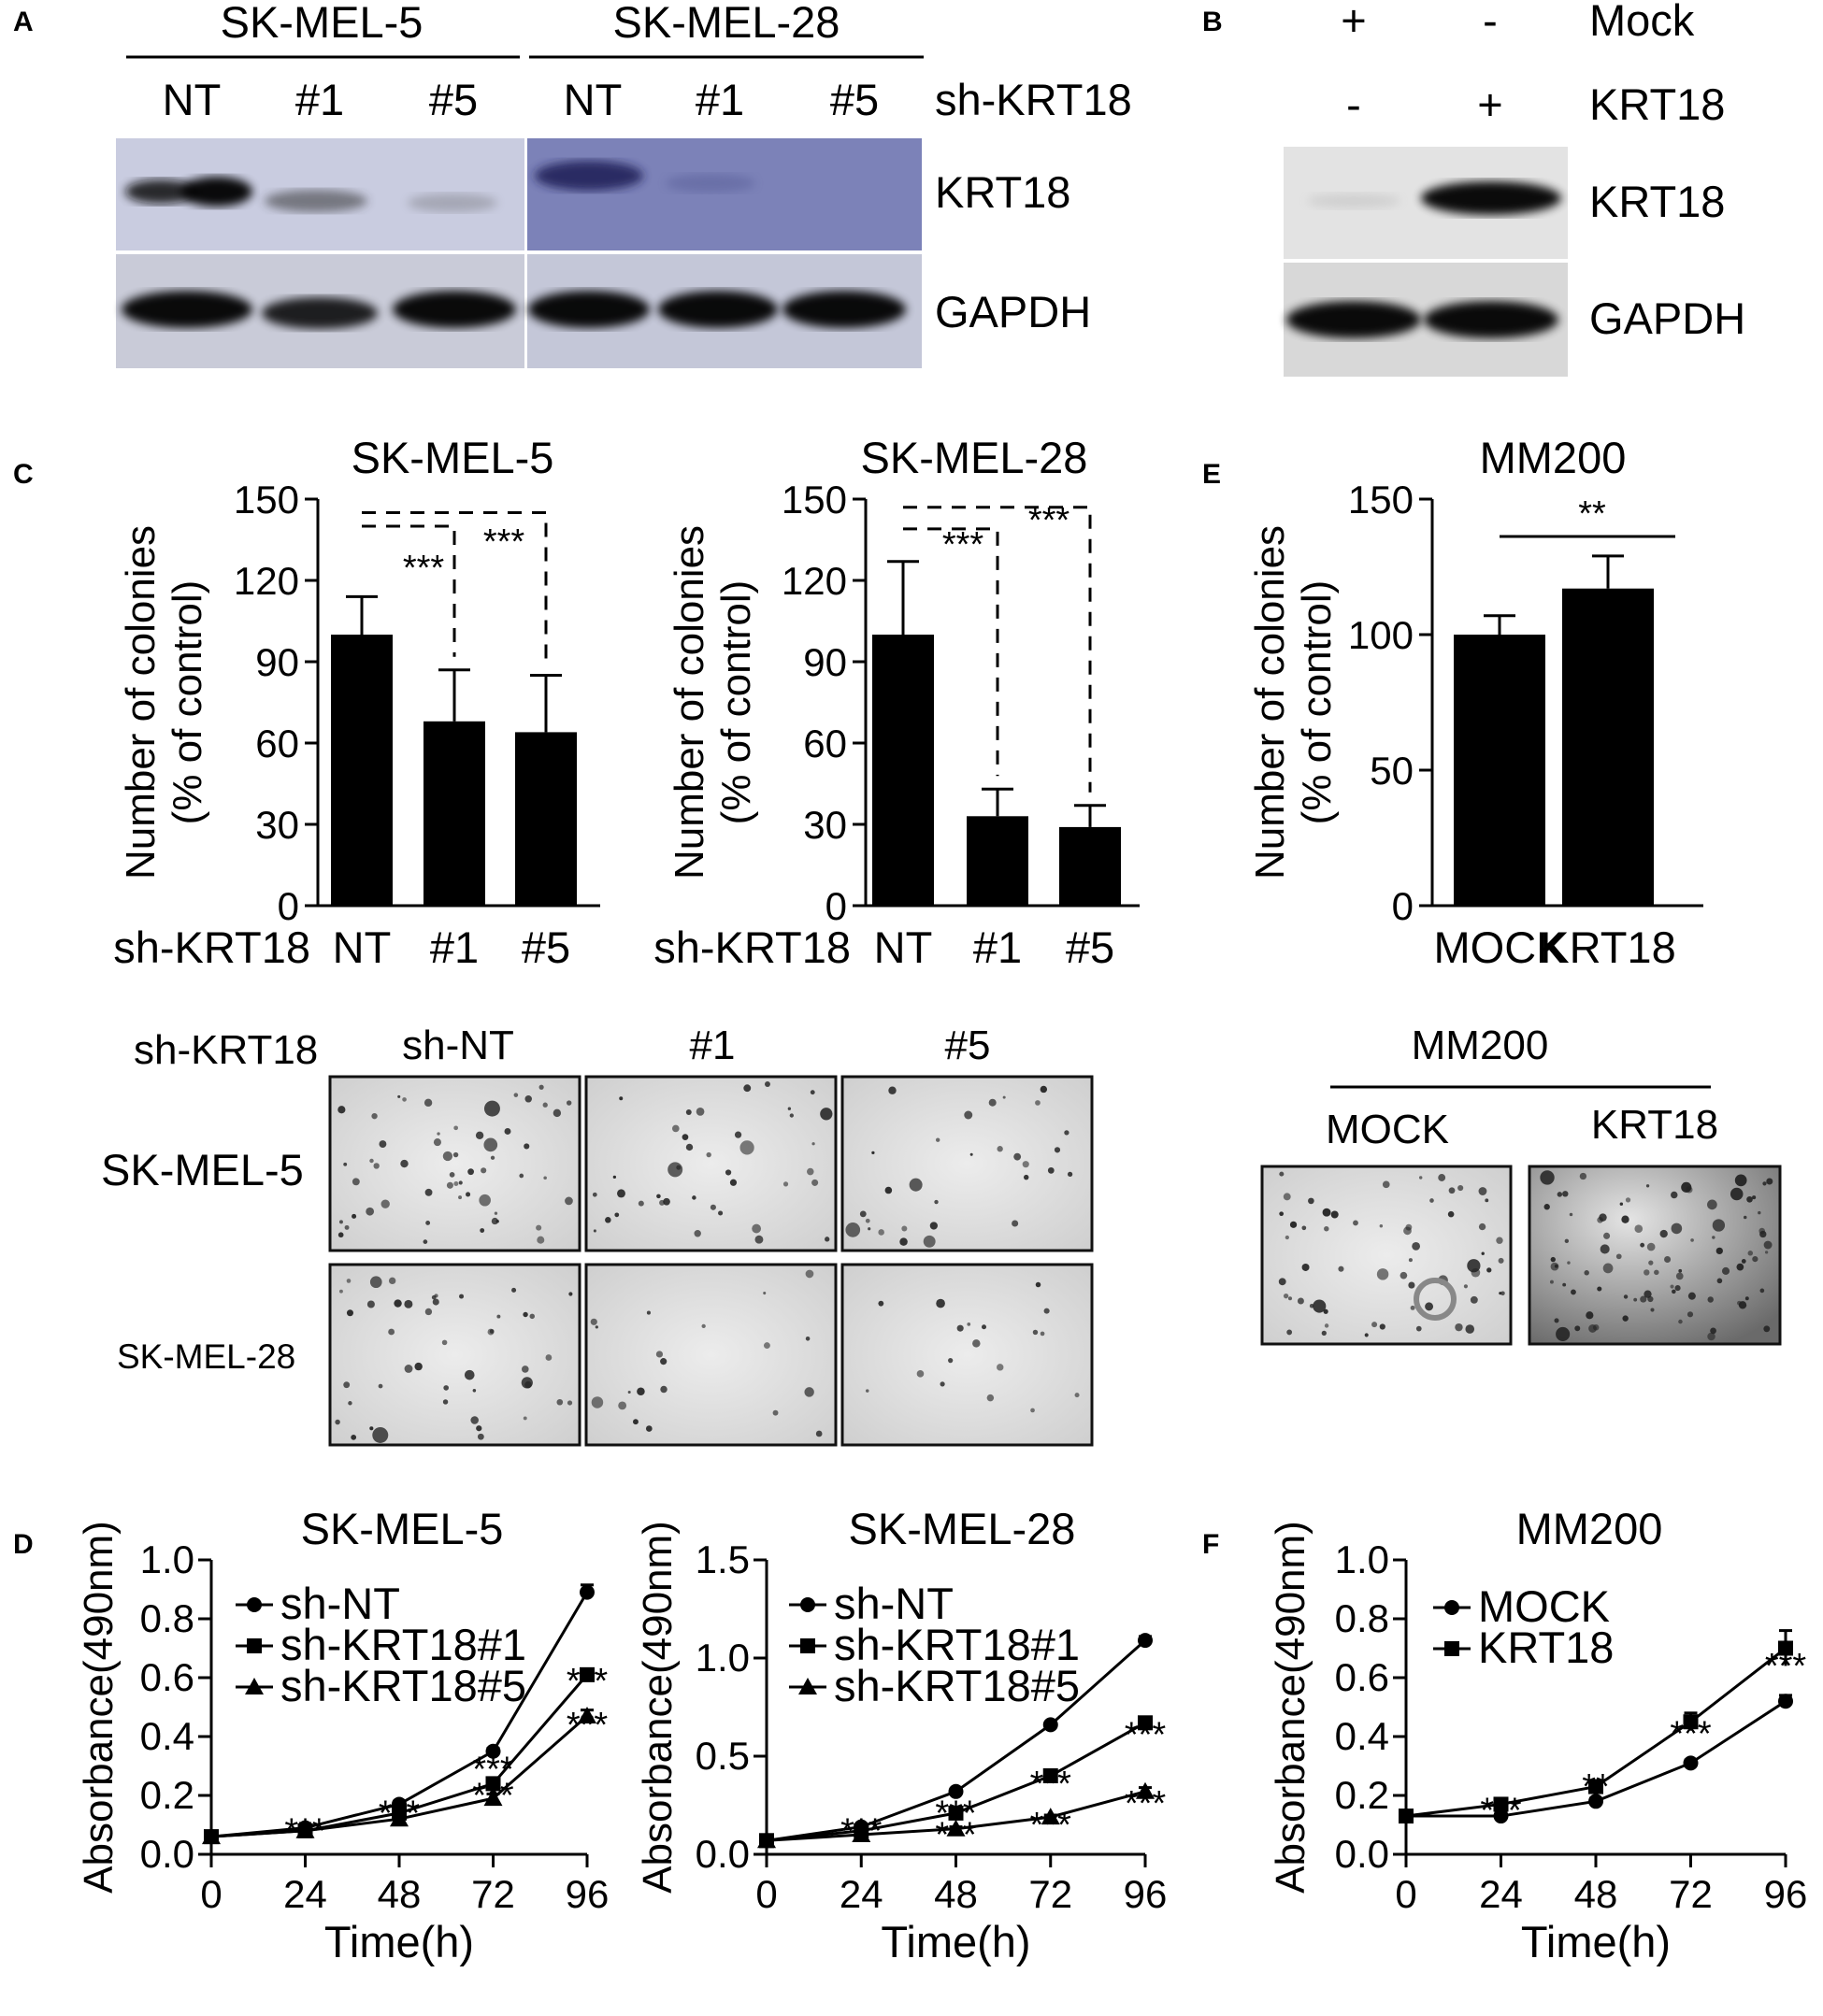 Image resolution: width=1823 pixels, height=2016 pixels. What do you see at coordinates (974, 457) in the screenshot?
I see `chart-title: SK-MEL-28` at bounding box center [974, 457].